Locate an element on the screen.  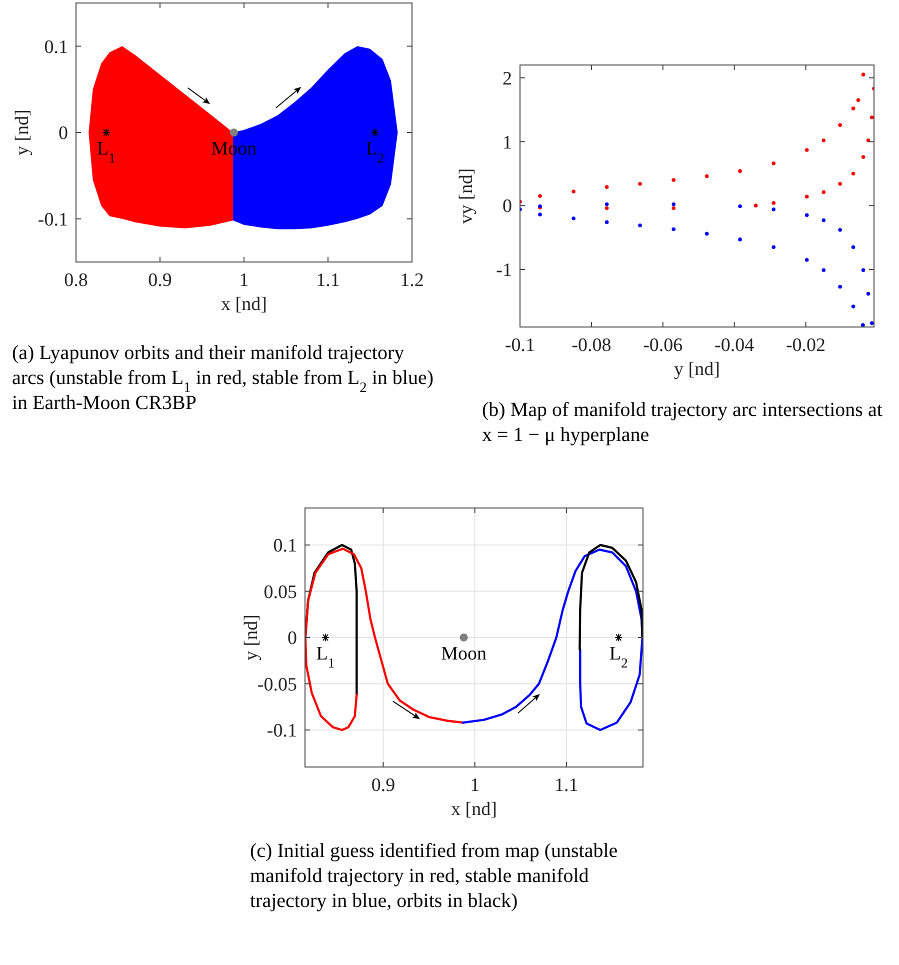
x-tick-label: 0.8 is located at coordinates (76, 280).